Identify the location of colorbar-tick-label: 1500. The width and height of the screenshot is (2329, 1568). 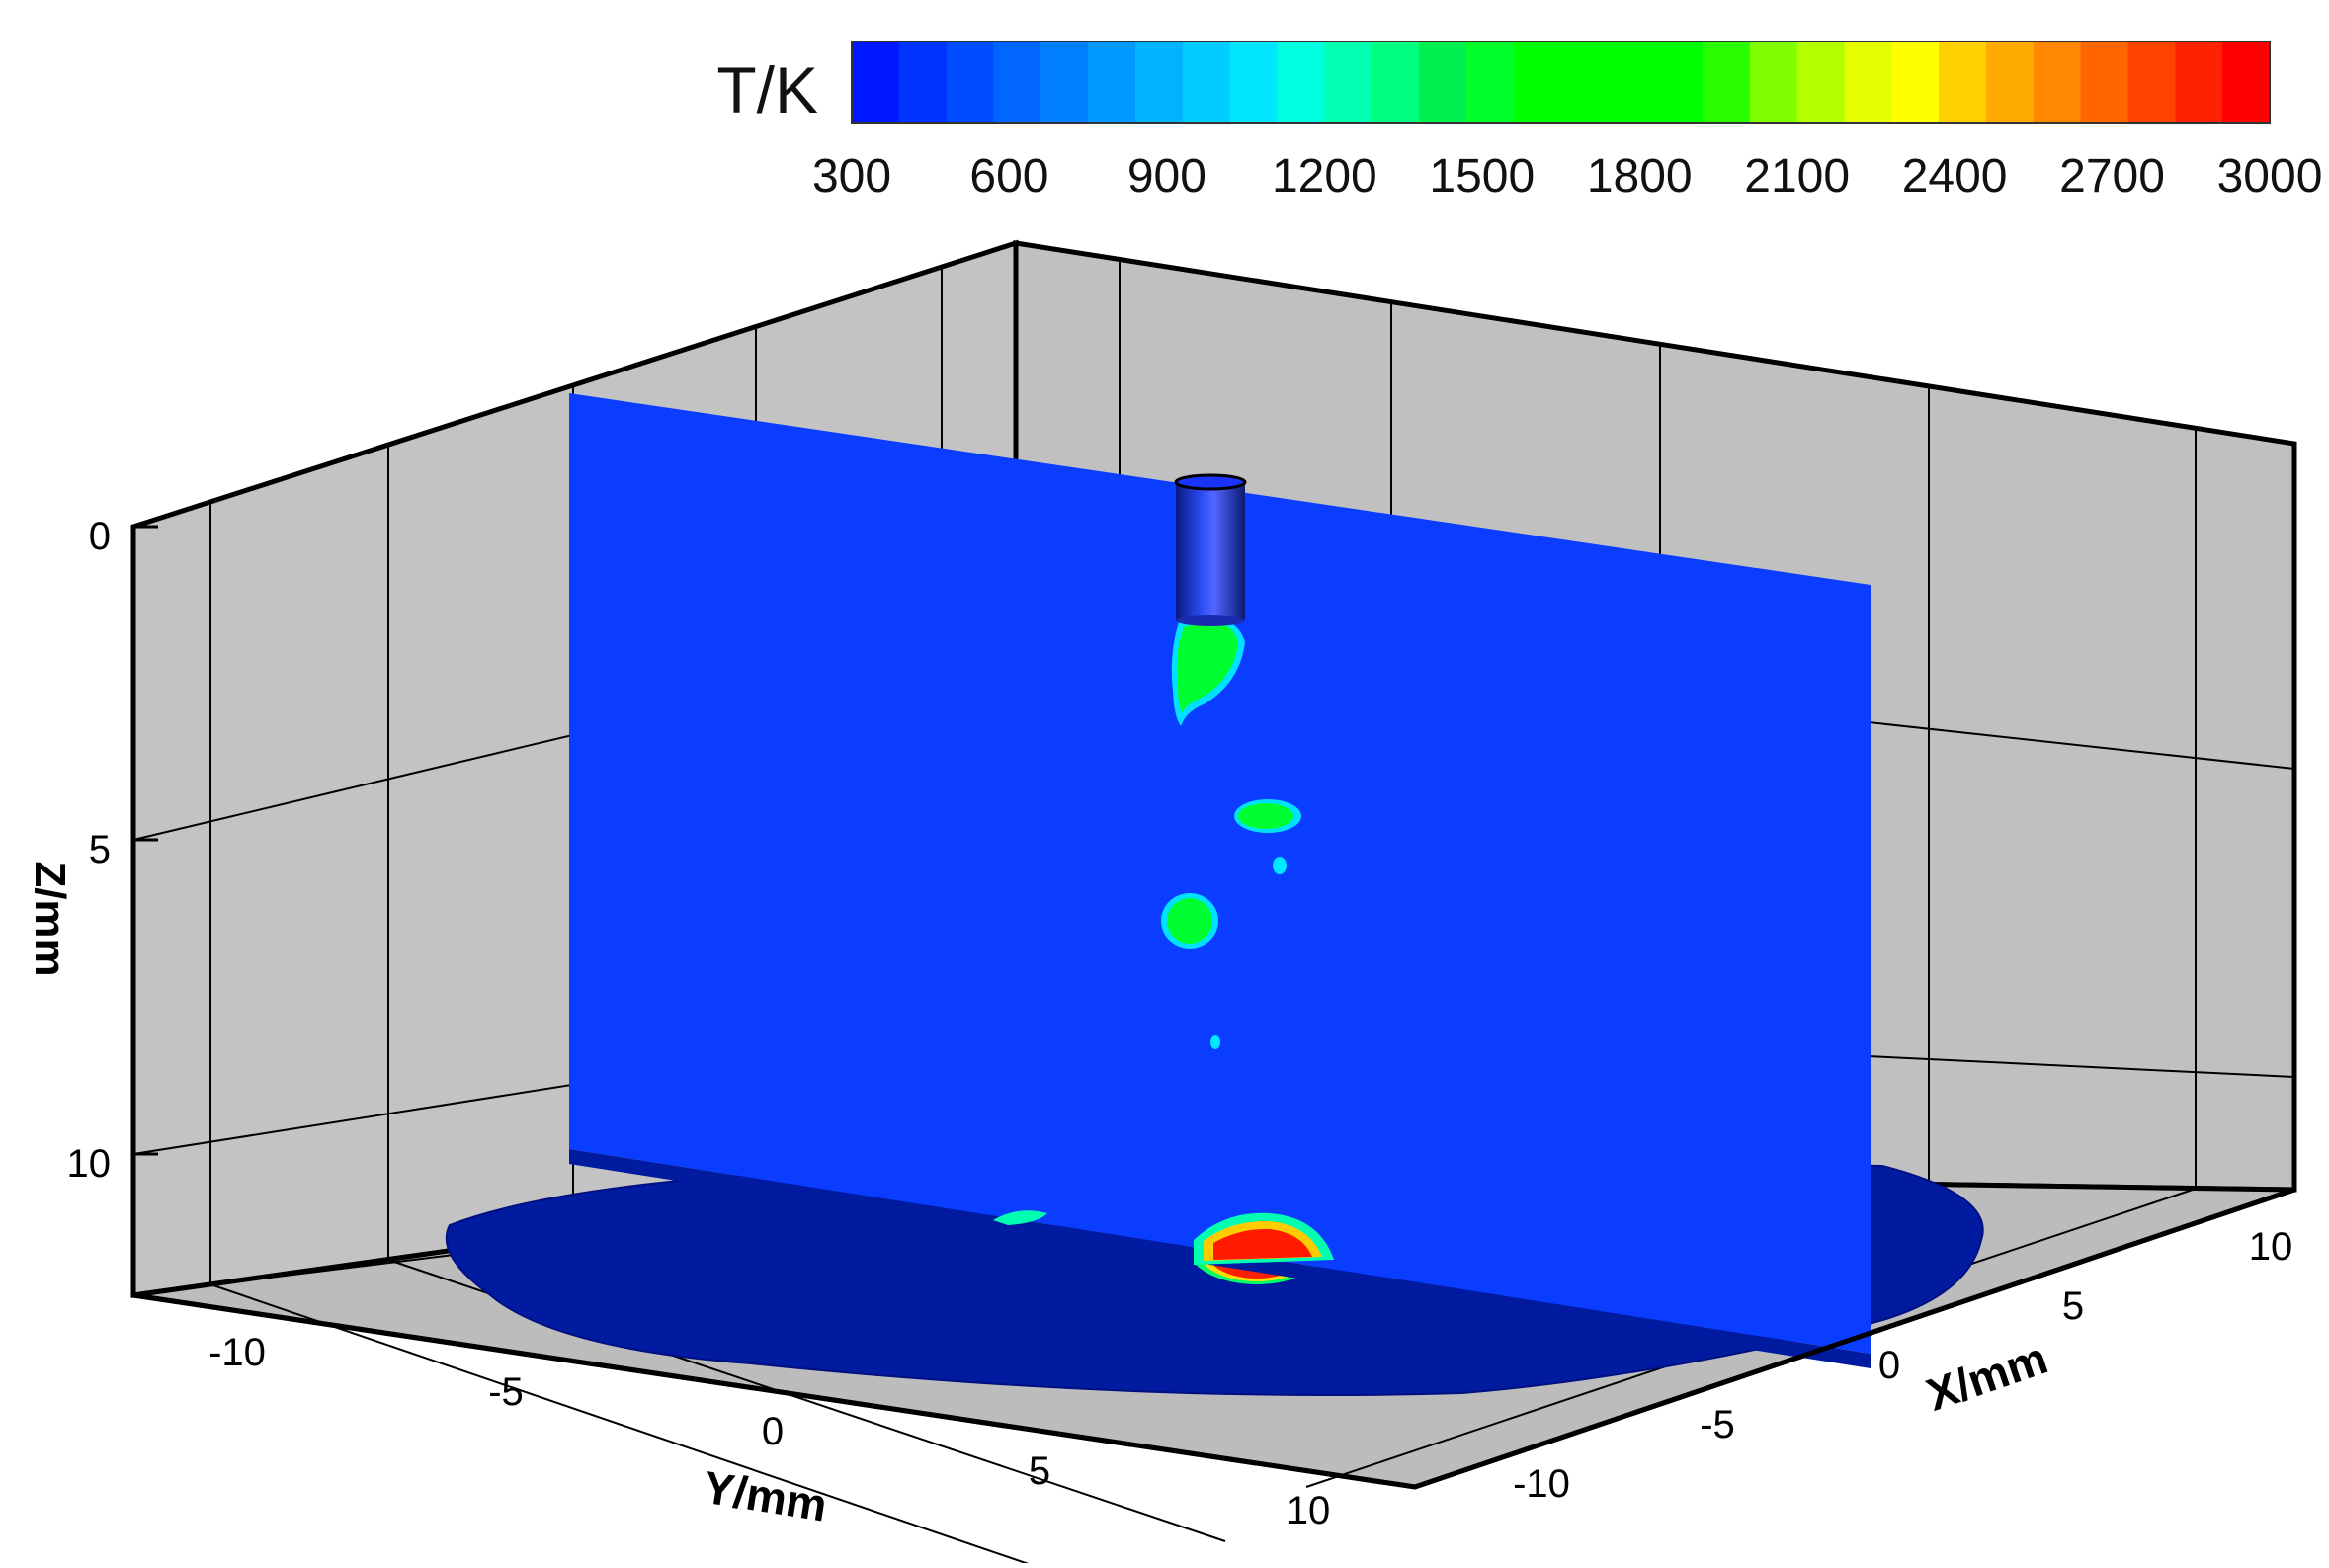
(1482, 176).